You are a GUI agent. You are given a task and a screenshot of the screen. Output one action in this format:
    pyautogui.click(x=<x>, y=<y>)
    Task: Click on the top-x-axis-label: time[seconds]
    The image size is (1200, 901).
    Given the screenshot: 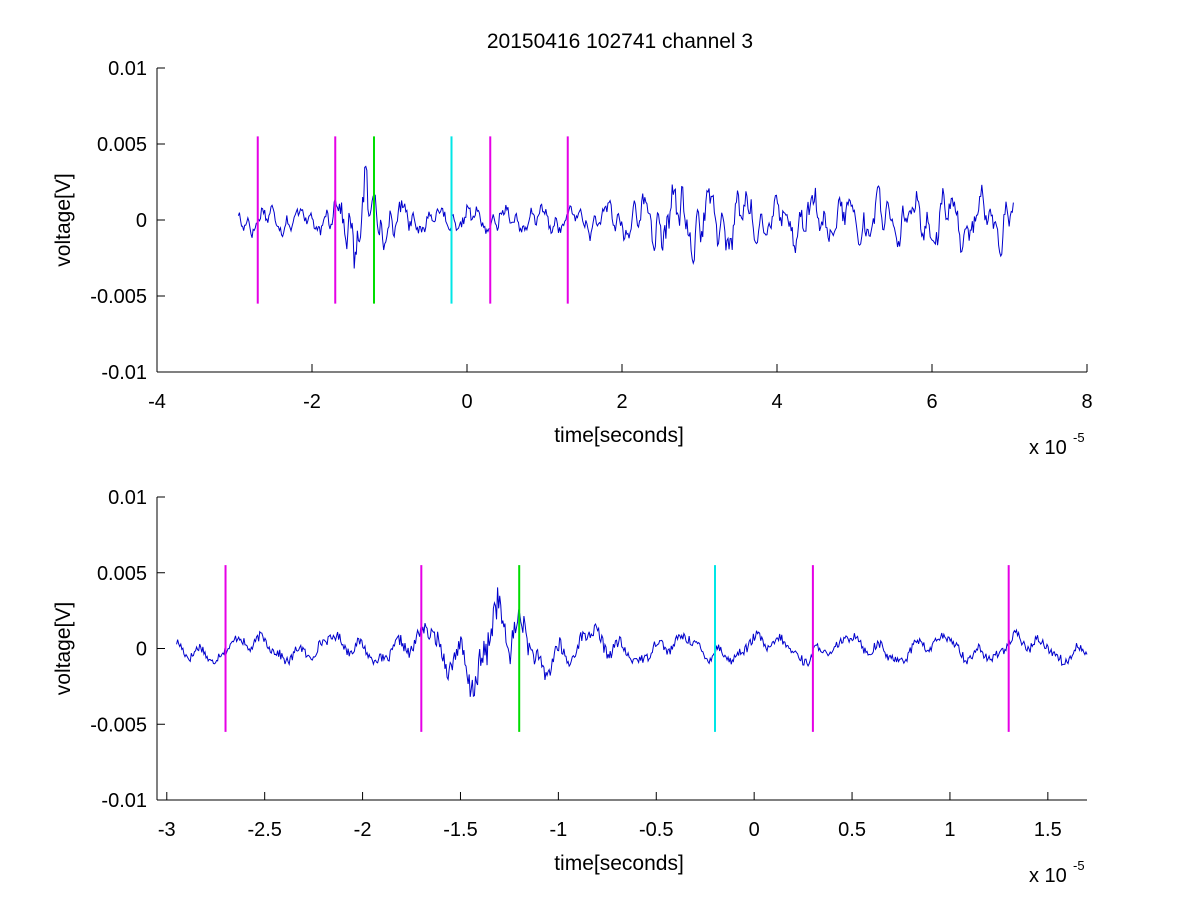 What is the action you would take?
    pyautogui.click(x=619, y=435)
    